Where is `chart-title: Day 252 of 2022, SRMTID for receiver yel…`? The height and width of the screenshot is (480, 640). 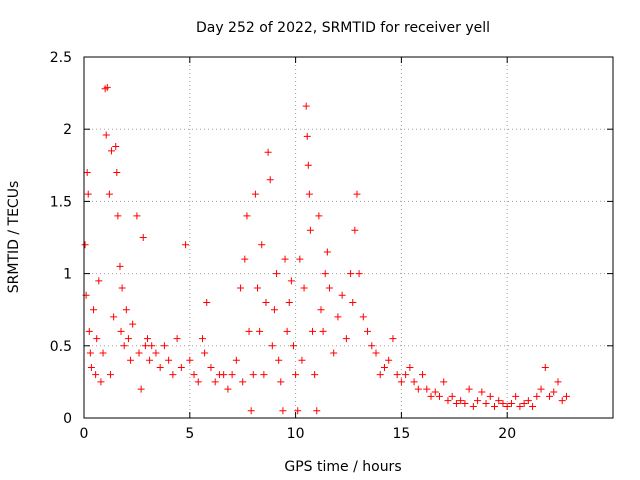 chart-title: Day 252 of 2022, SRMTID for receiver yel… is located at coordinates (343, 28).